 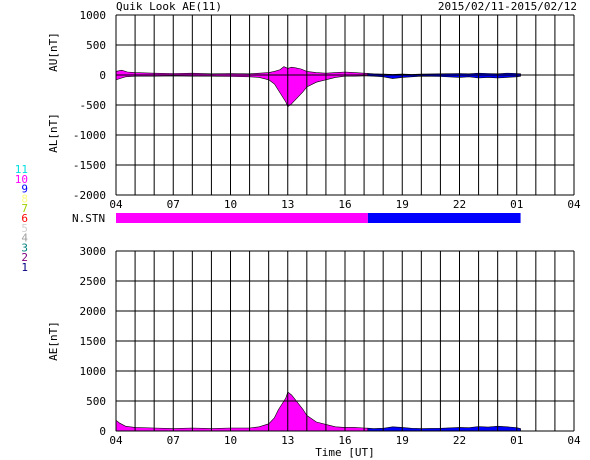 What do you see at coordinates (21, 179) in the screenshot?
I see `station-legend-item: 10` at bounding box center [21, 179].